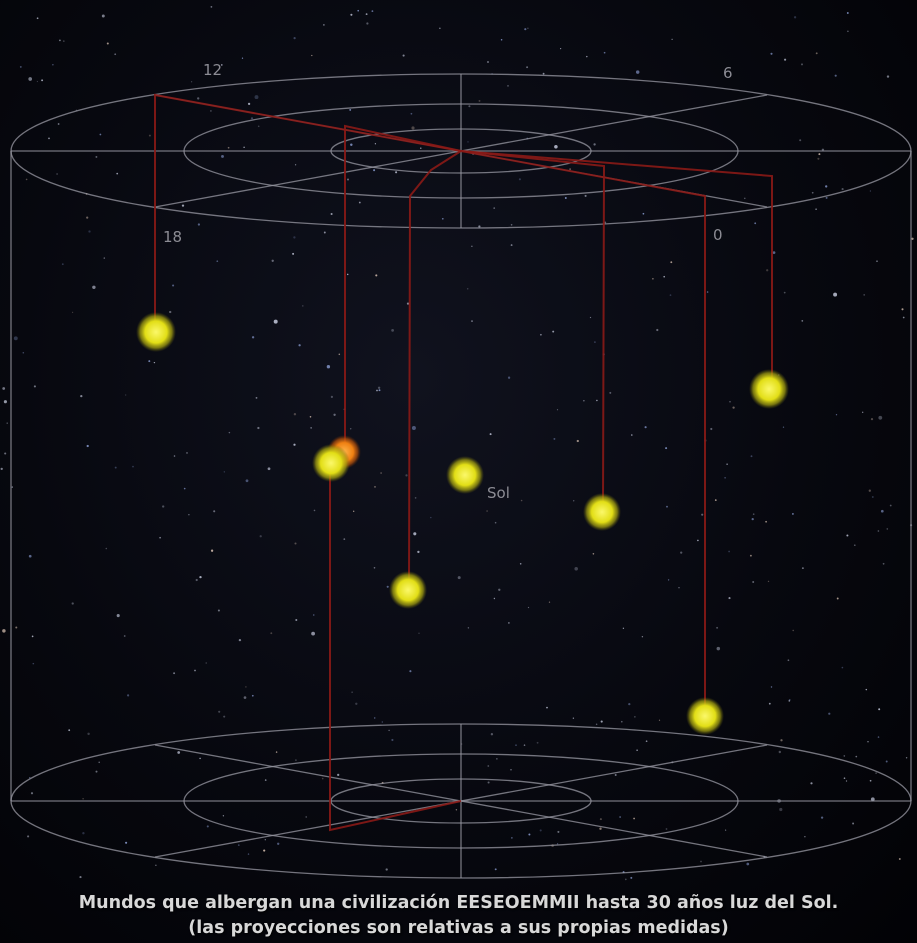  Describe the element at coordinates (498, 493) in the screenshot. I see `sun-label: Sol` at that location.